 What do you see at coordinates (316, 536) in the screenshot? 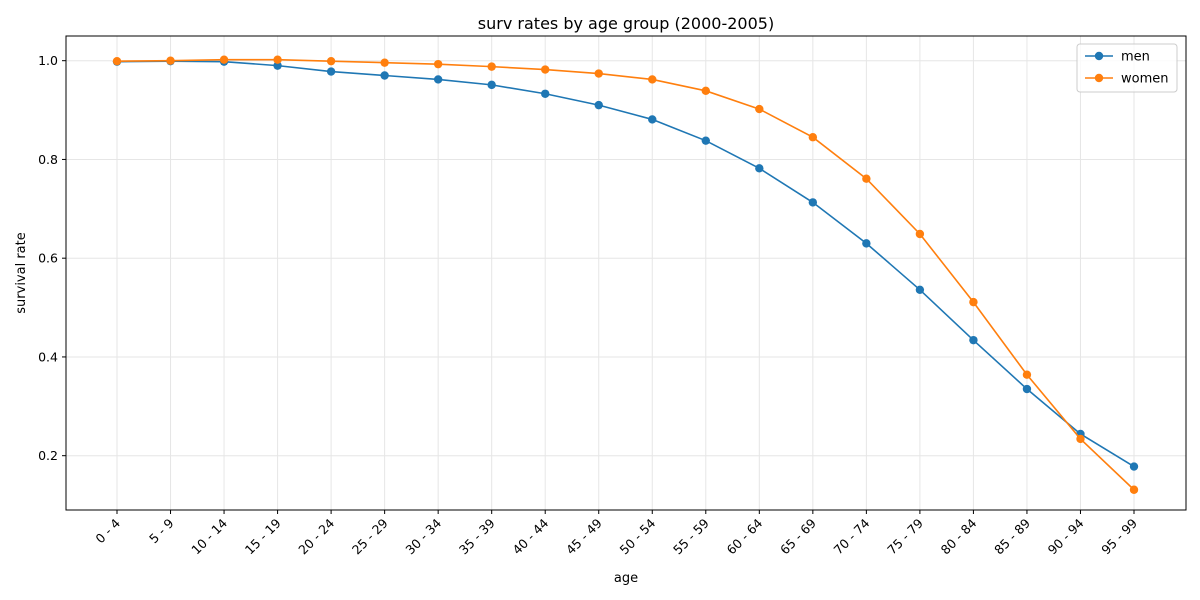
I see `x-tick-label: 20 - 24` at bounding box center [316, 536].